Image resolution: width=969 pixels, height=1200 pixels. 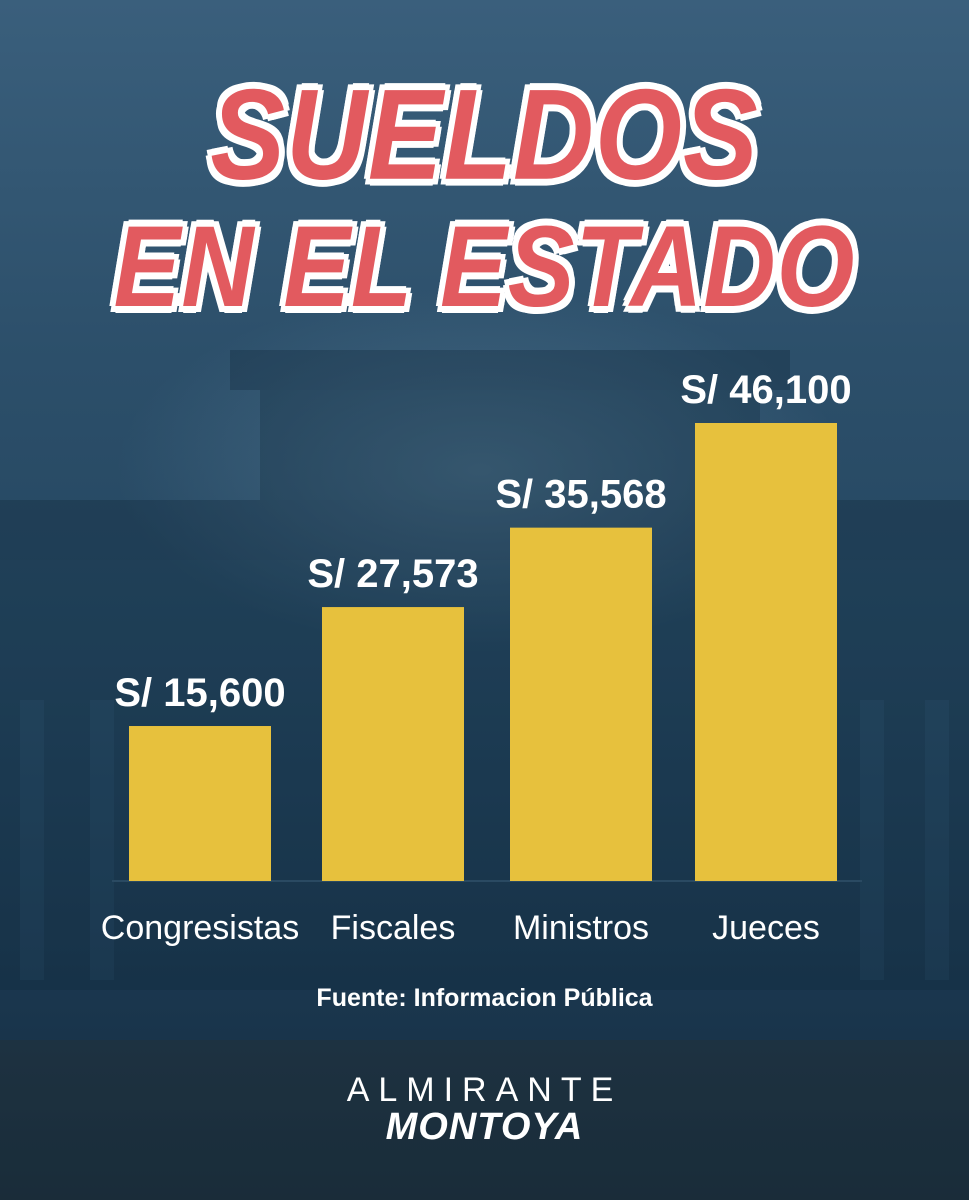 I want to click on value-label-congresistas: S/ 15,600, so click(x=199, y=693).